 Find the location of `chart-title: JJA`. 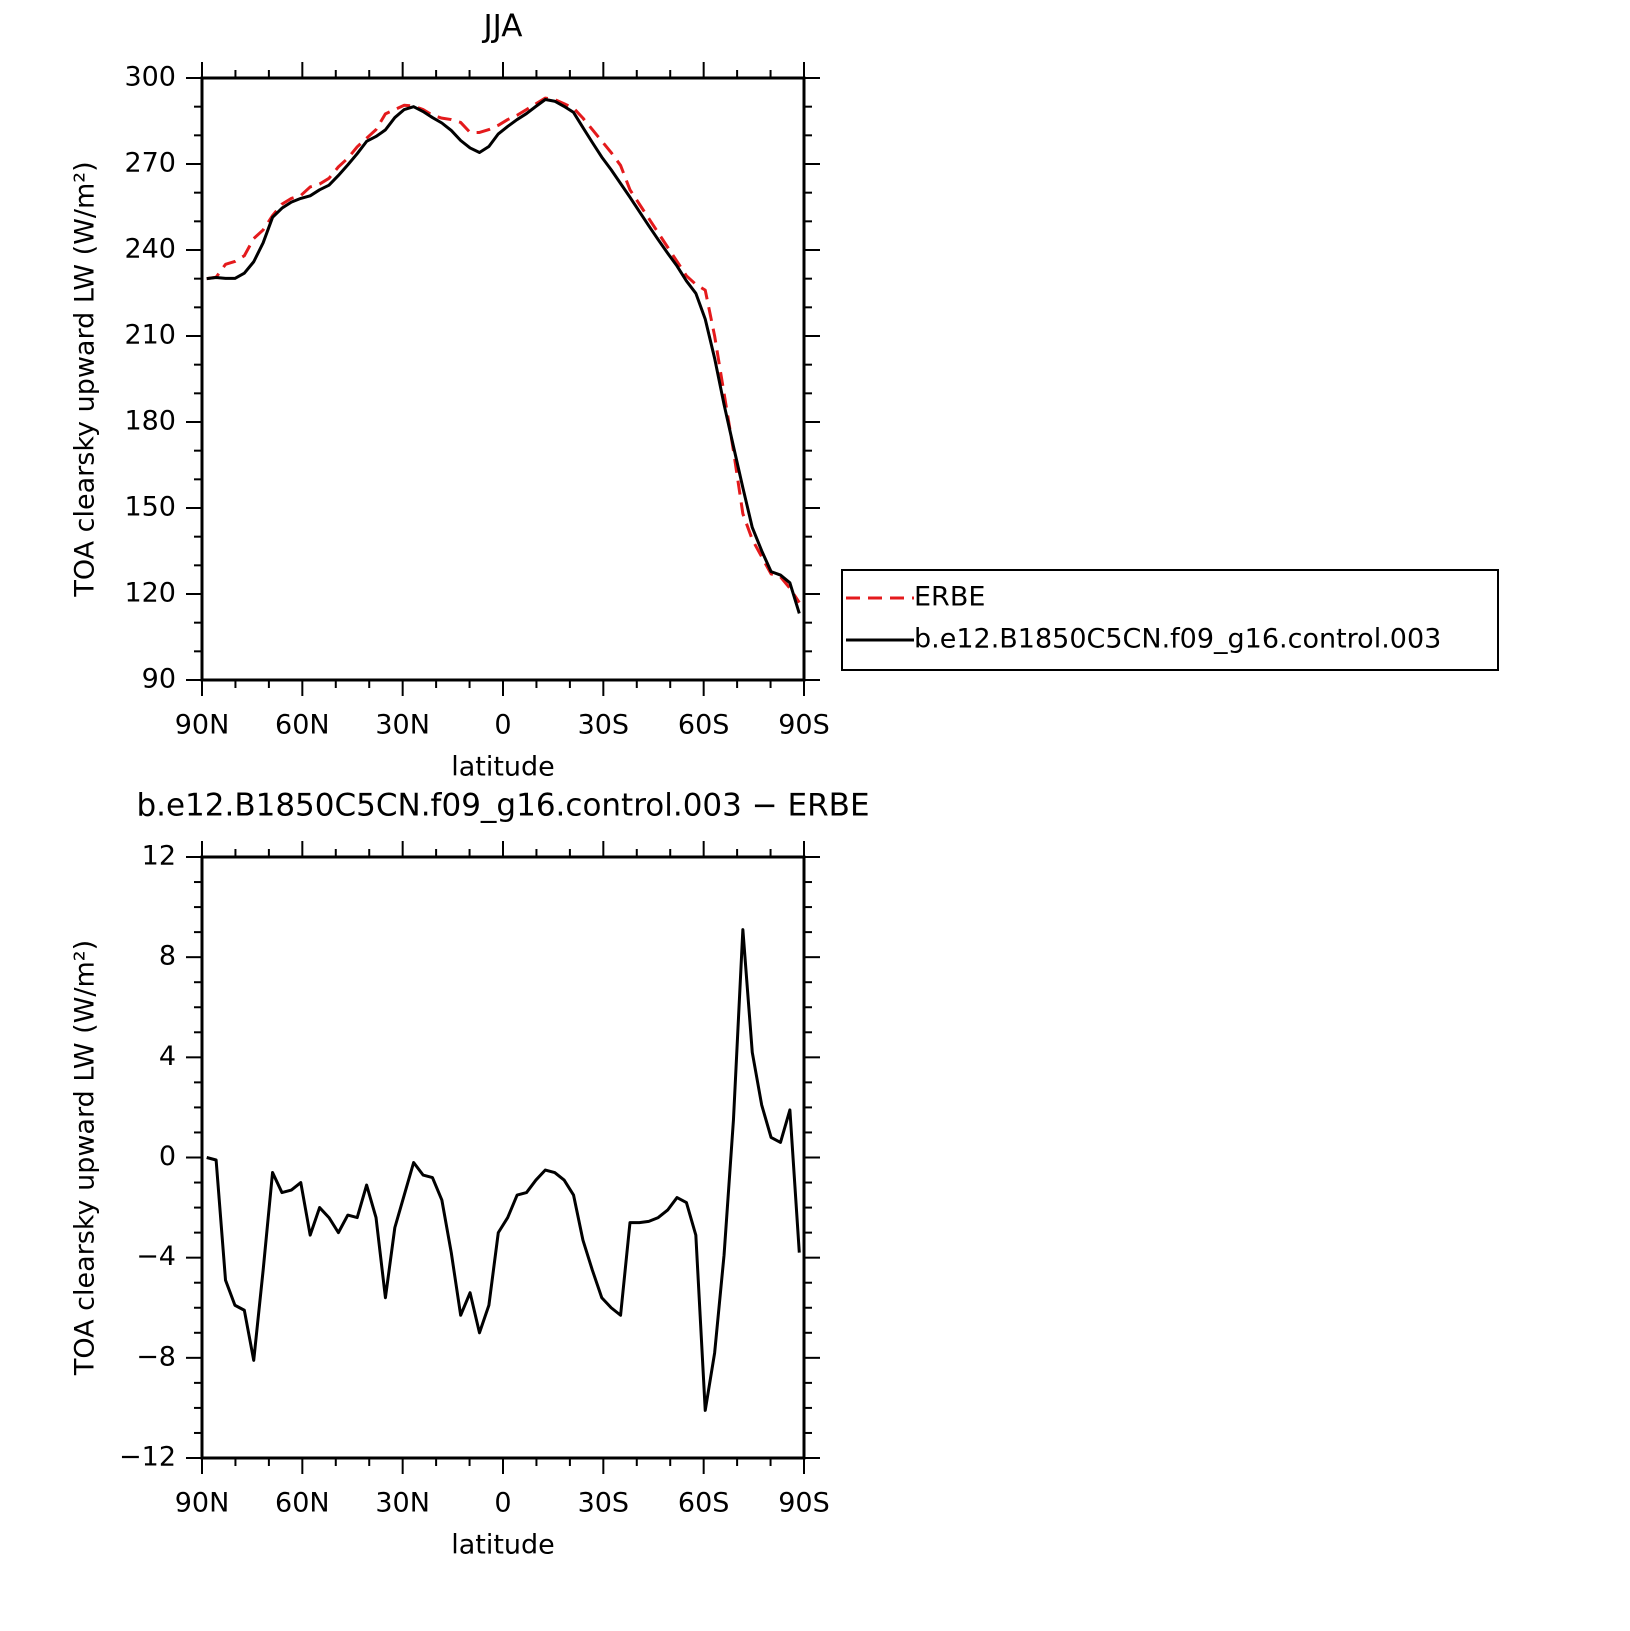

chart-title: JJA is located at coordinates (502, 27).